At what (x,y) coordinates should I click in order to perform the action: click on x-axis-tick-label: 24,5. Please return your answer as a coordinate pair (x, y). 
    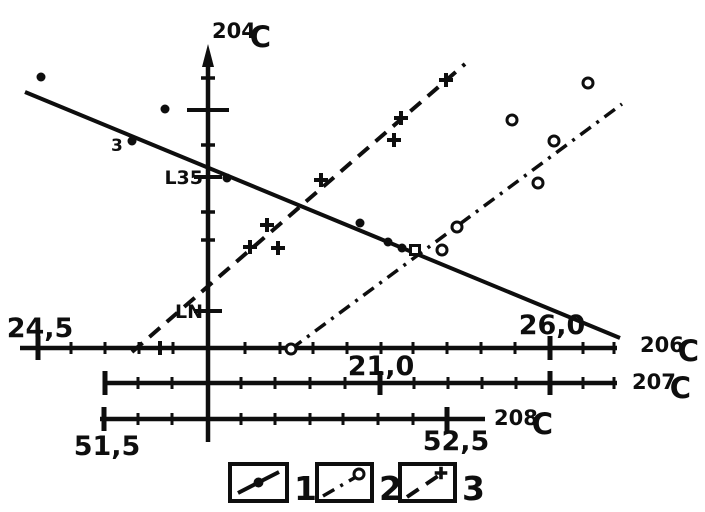
    Looking at the image, I should click on (40, 328).